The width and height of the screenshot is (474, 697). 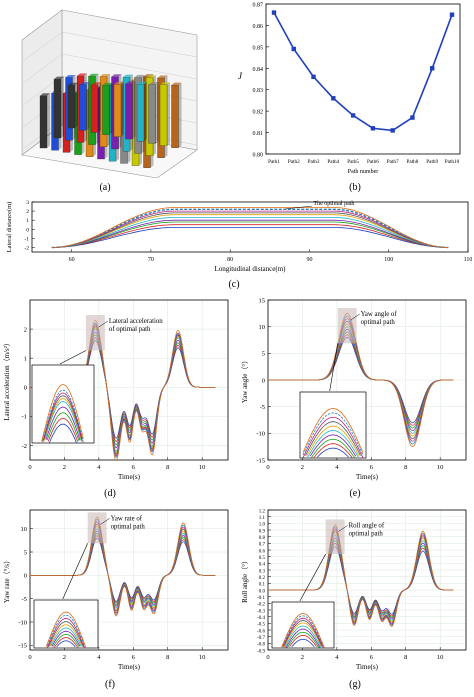 I want to click on x-tick-label: Path9, so click(x=432, y=162).